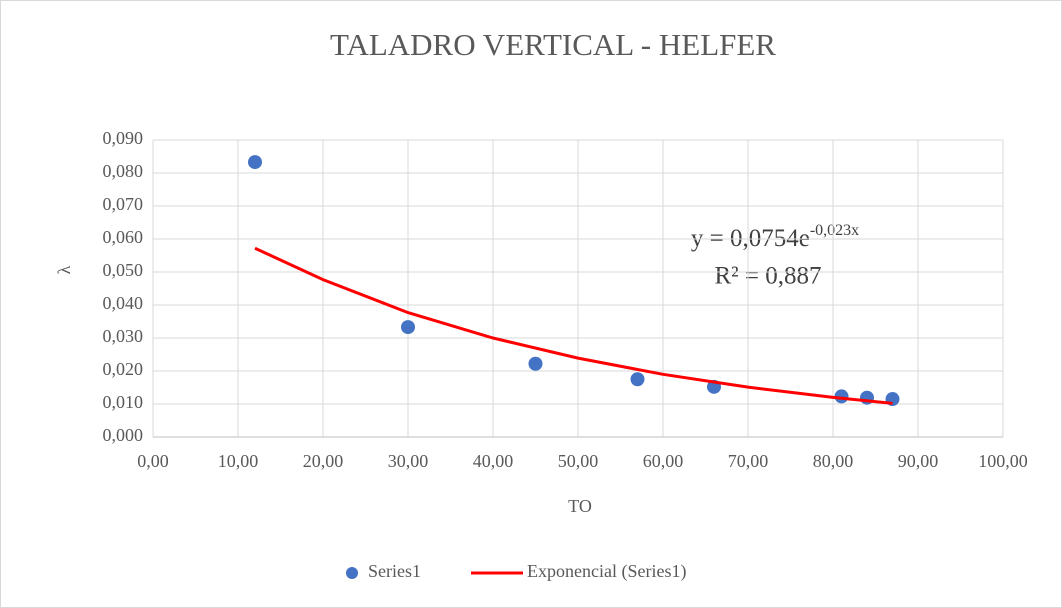  I want to click on r-squared: R² = 0,887, so click(767, 276).